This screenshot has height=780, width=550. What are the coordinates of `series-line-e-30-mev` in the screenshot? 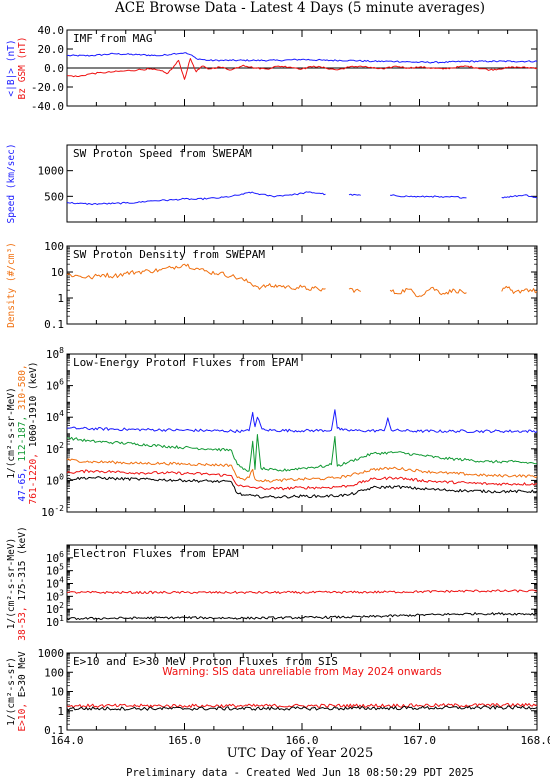 It's located at (302, 708).